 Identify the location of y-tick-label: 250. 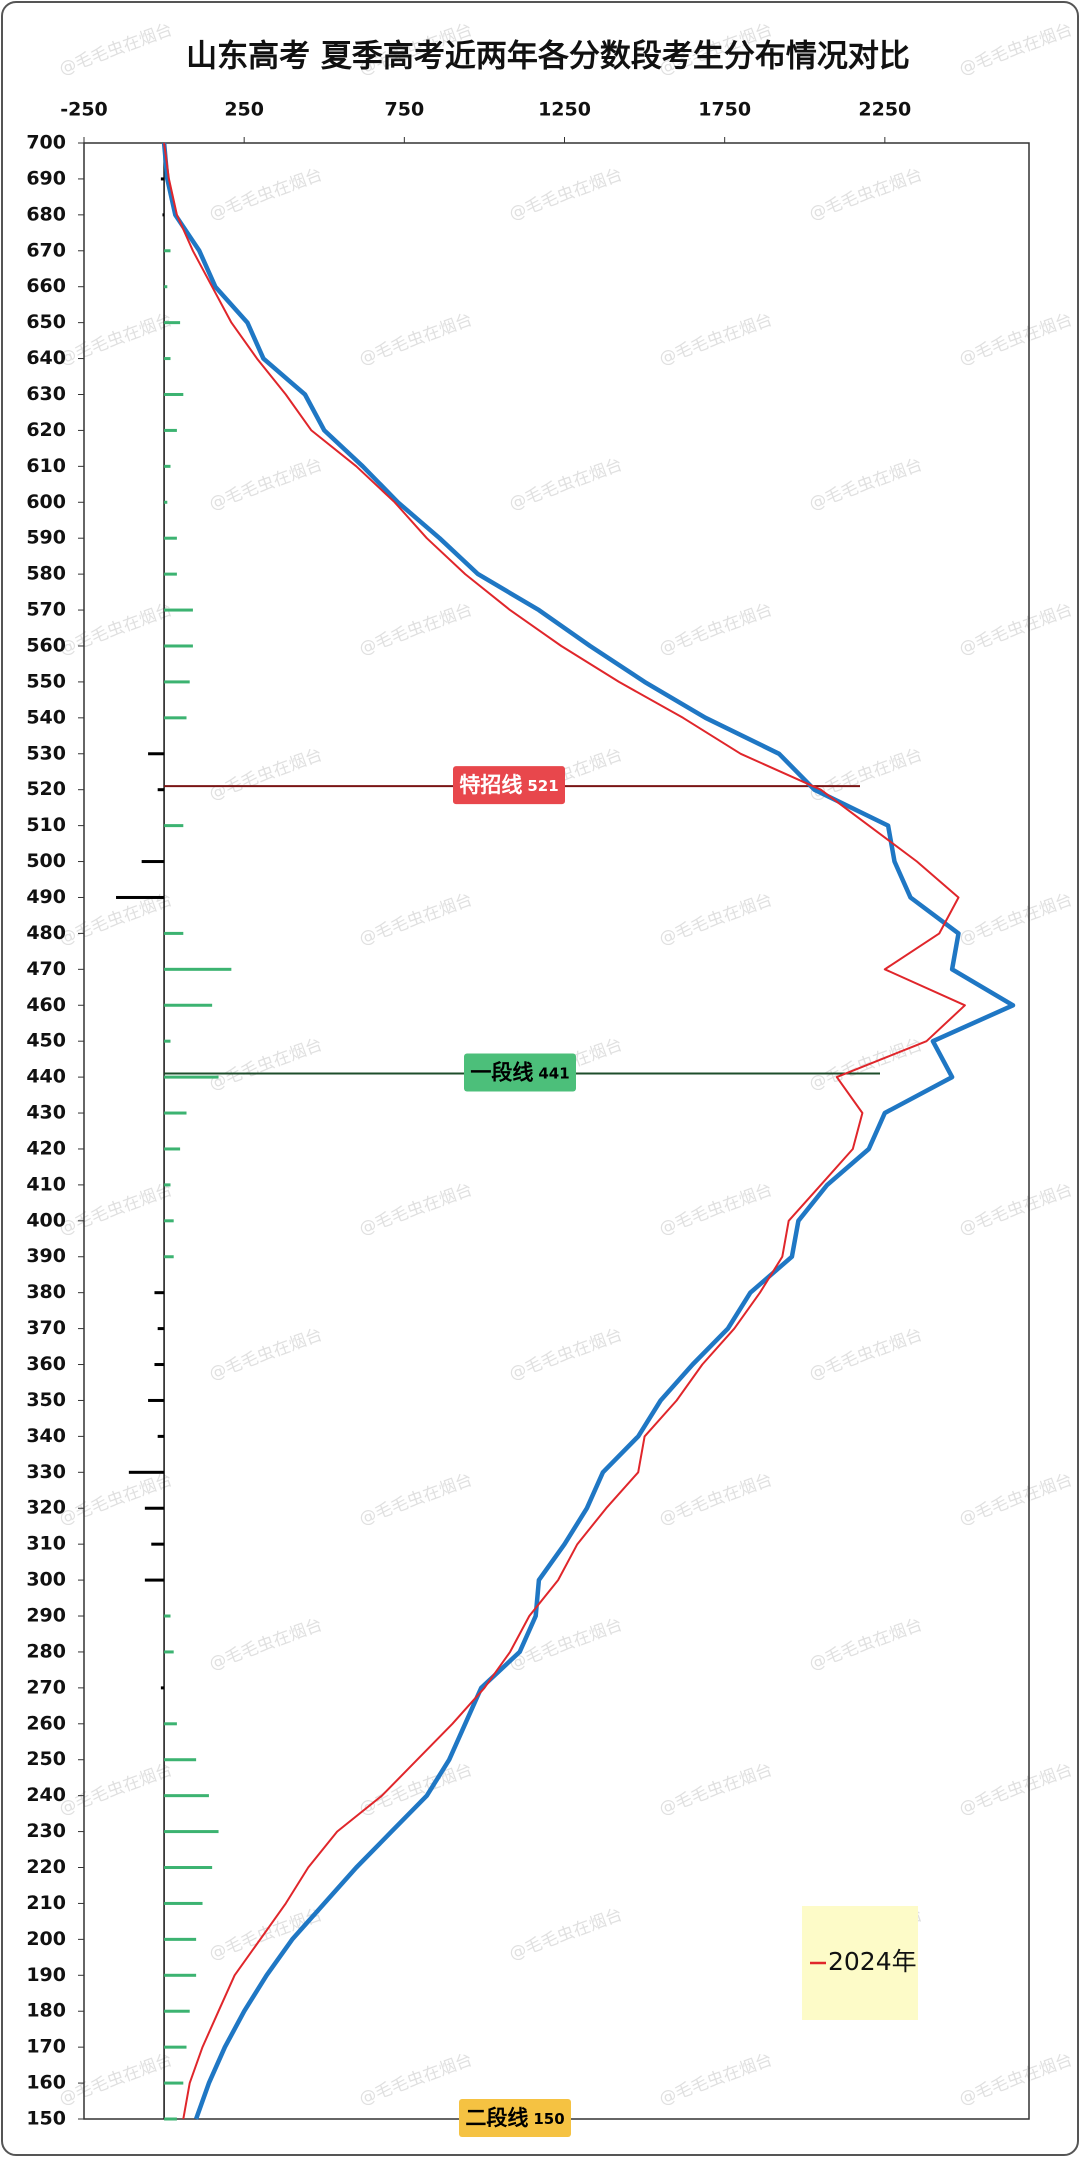
(46, 1759).